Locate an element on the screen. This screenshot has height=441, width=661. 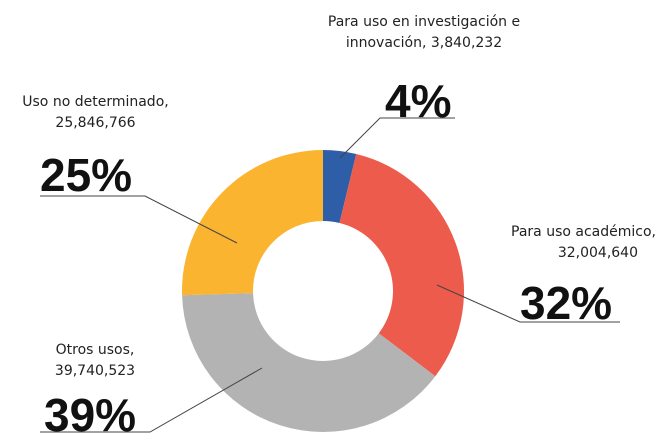
value-label: 25,846,766 is located at coordinates (95, 123).